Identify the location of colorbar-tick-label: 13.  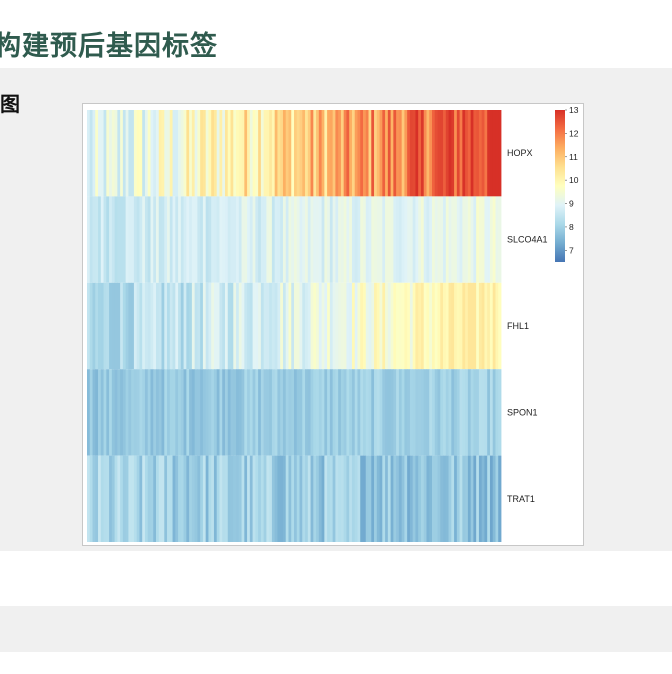
(574, 110).